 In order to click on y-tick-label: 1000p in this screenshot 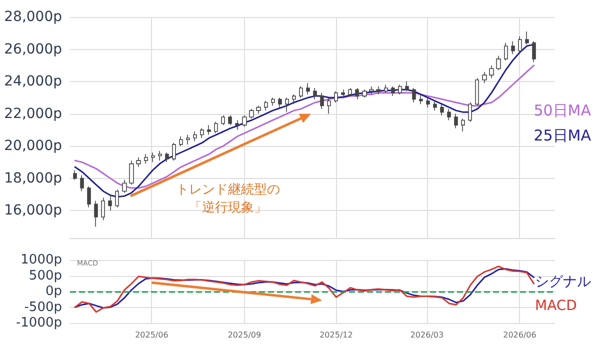, I will do `click(41, 260)`.